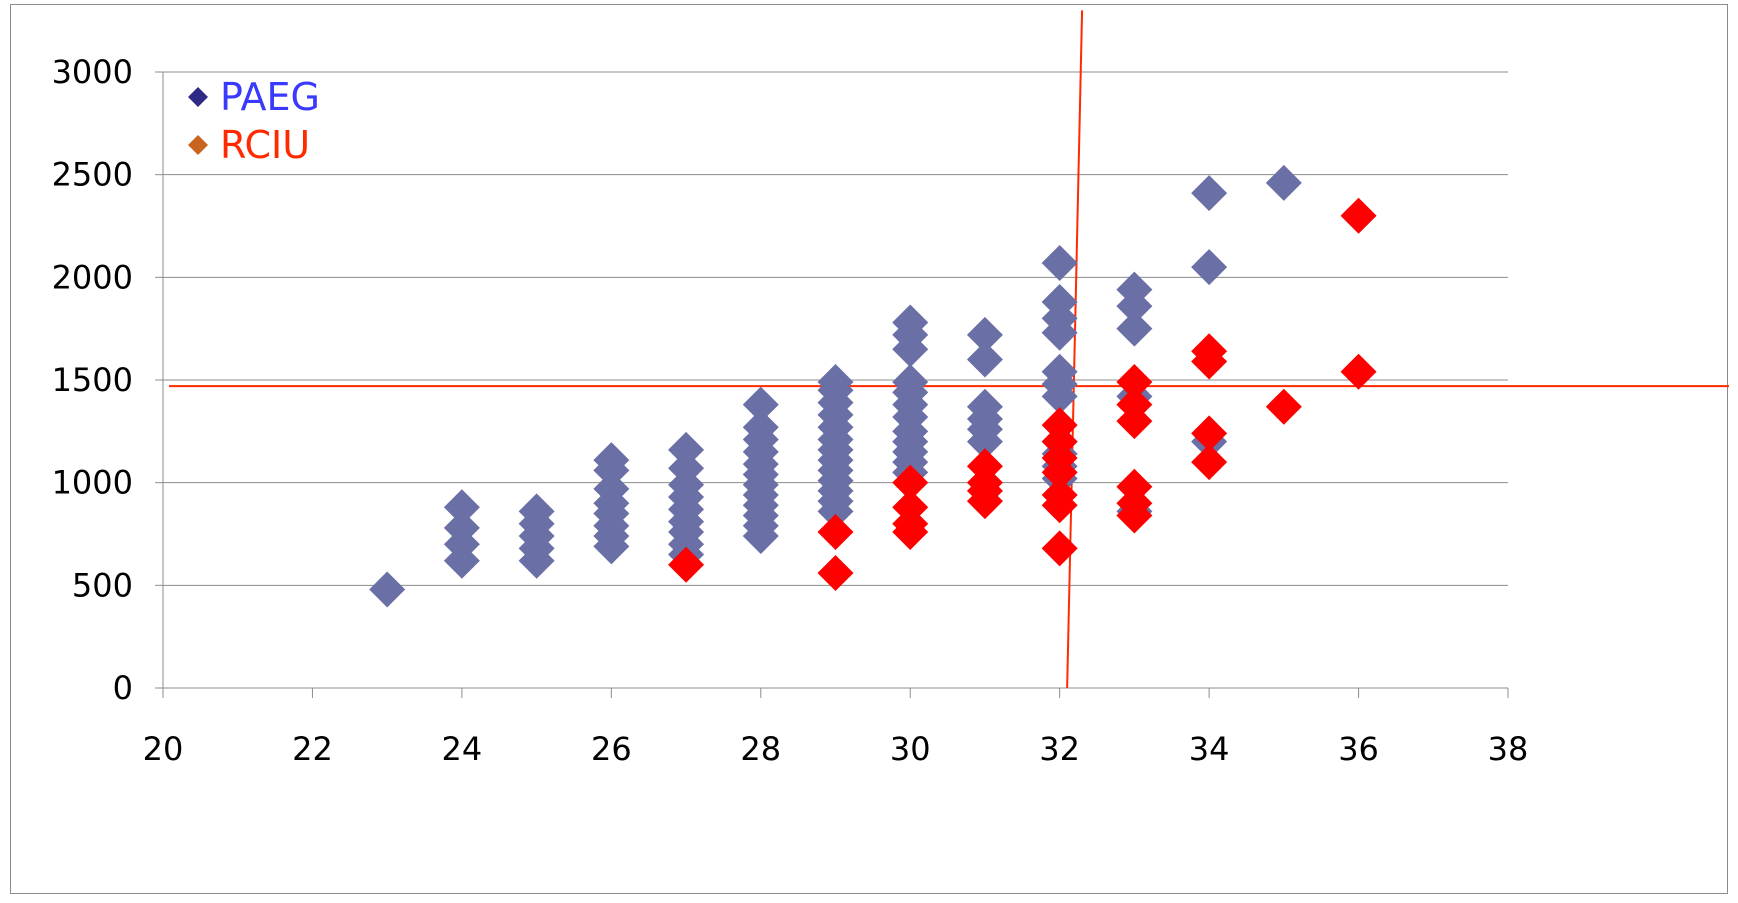 The image size is (1738, 903). What do you see at coordinates (92, 72) in the screenshot?
I see `y-tick-label: 3000` at bounding box center [92, 72].